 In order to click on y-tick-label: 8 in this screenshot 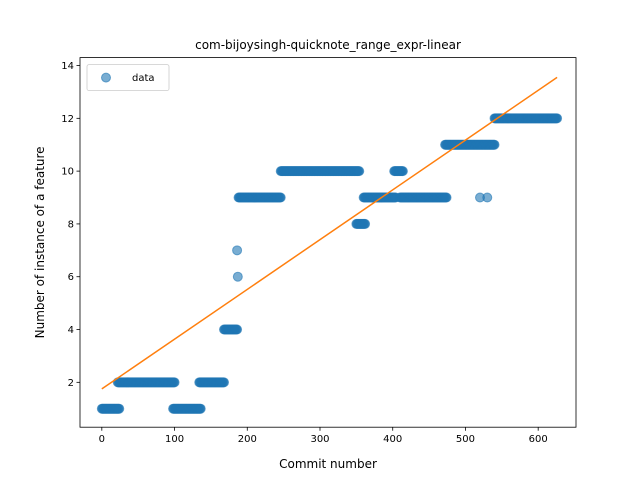, I will do `click(71, 224)`.